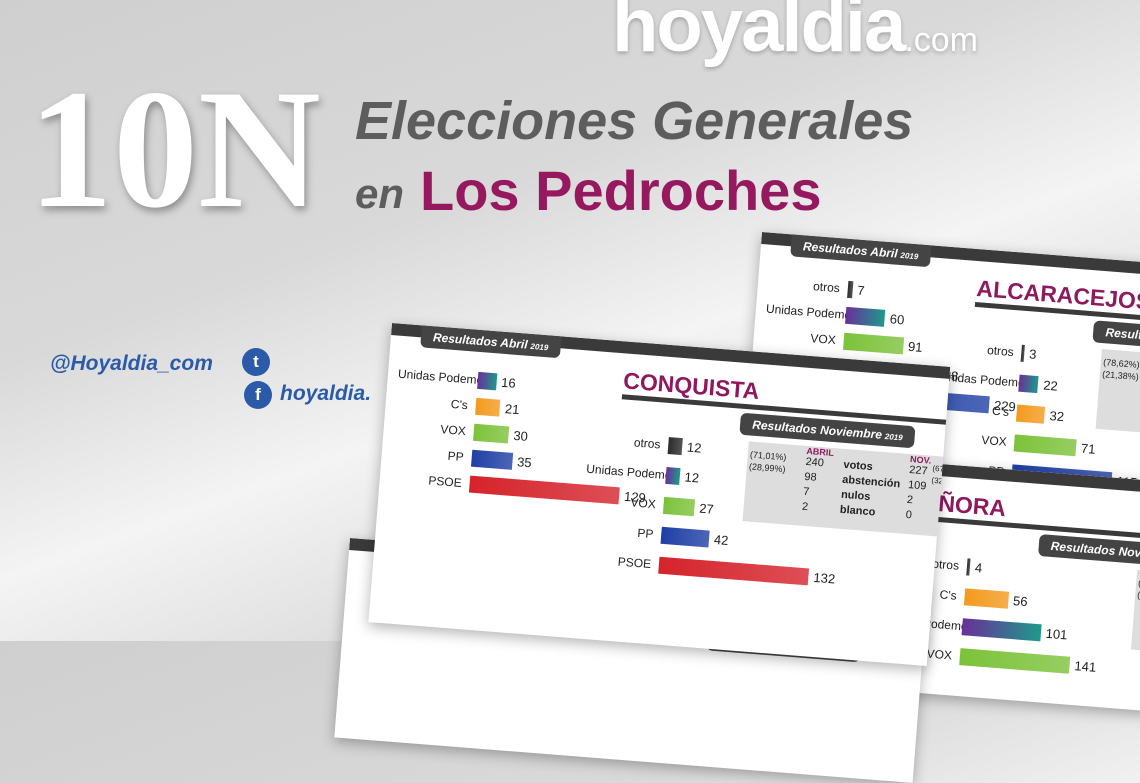 This screenshot has height=783, width=1140. Describe the element at coordinates (767, 468) in the screenshot. I see `abril-percent: (28,99%)` at that location.